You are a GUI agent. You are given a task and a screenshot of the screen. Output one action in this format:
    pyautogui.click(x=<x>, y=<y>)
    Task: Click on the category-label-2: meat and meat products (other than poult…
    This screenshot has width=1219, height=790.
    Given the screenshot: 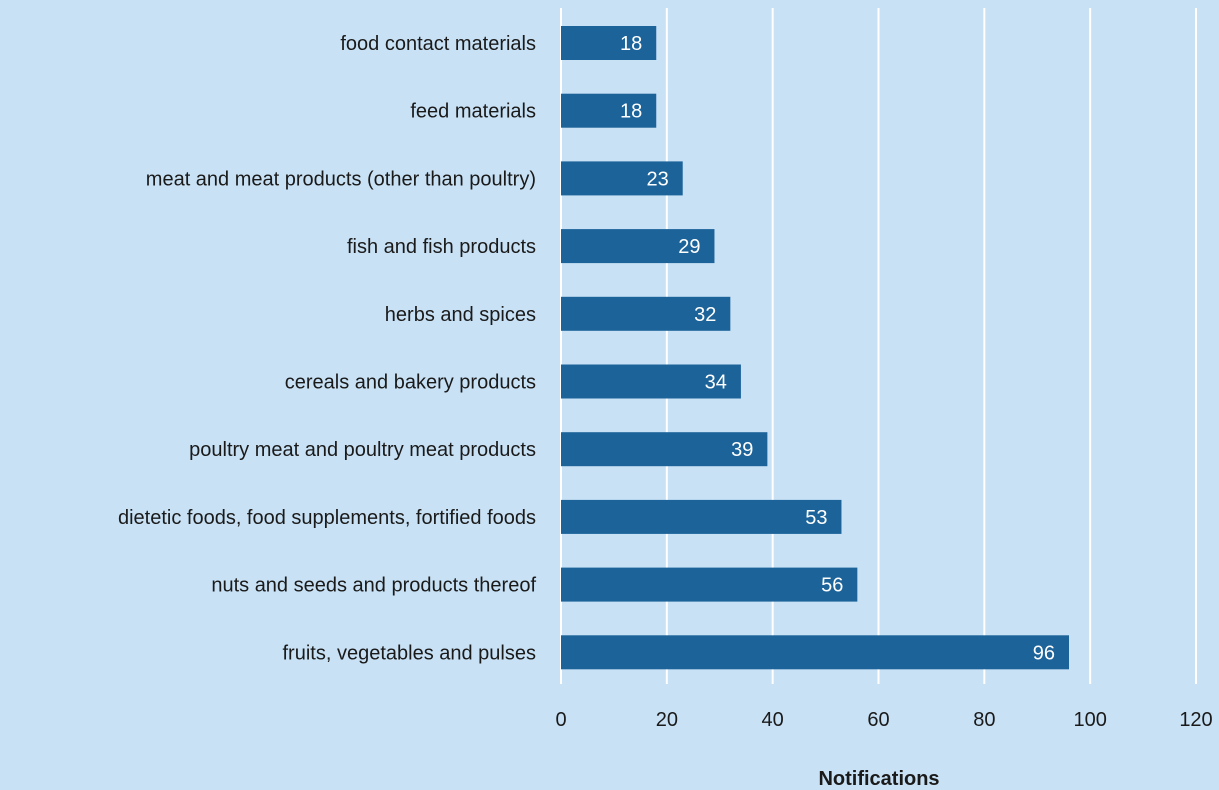 What is the action you would take?
    pyautogui.click(x=341, y=179)
    